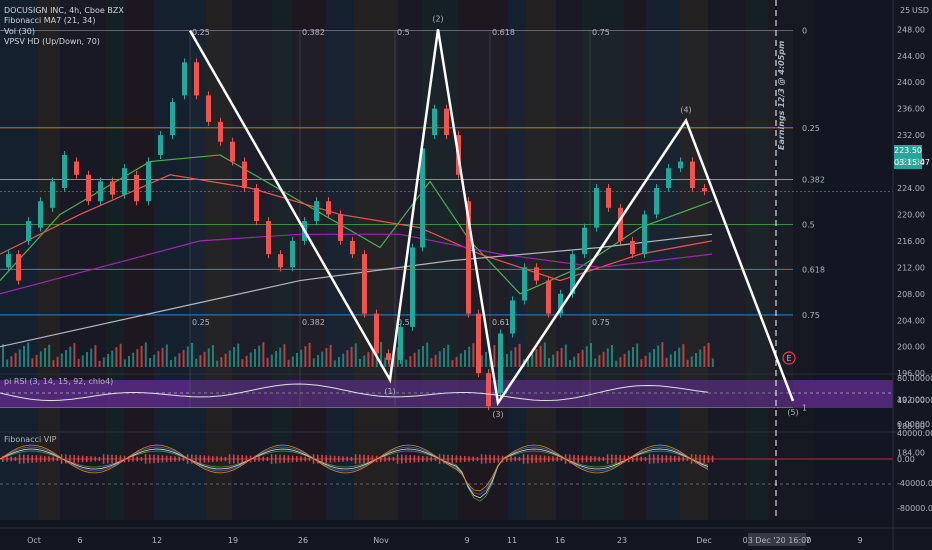 This screenshot has width=932, height=550. I want to click on price-tick-label: 236.00, so click(911, 109).